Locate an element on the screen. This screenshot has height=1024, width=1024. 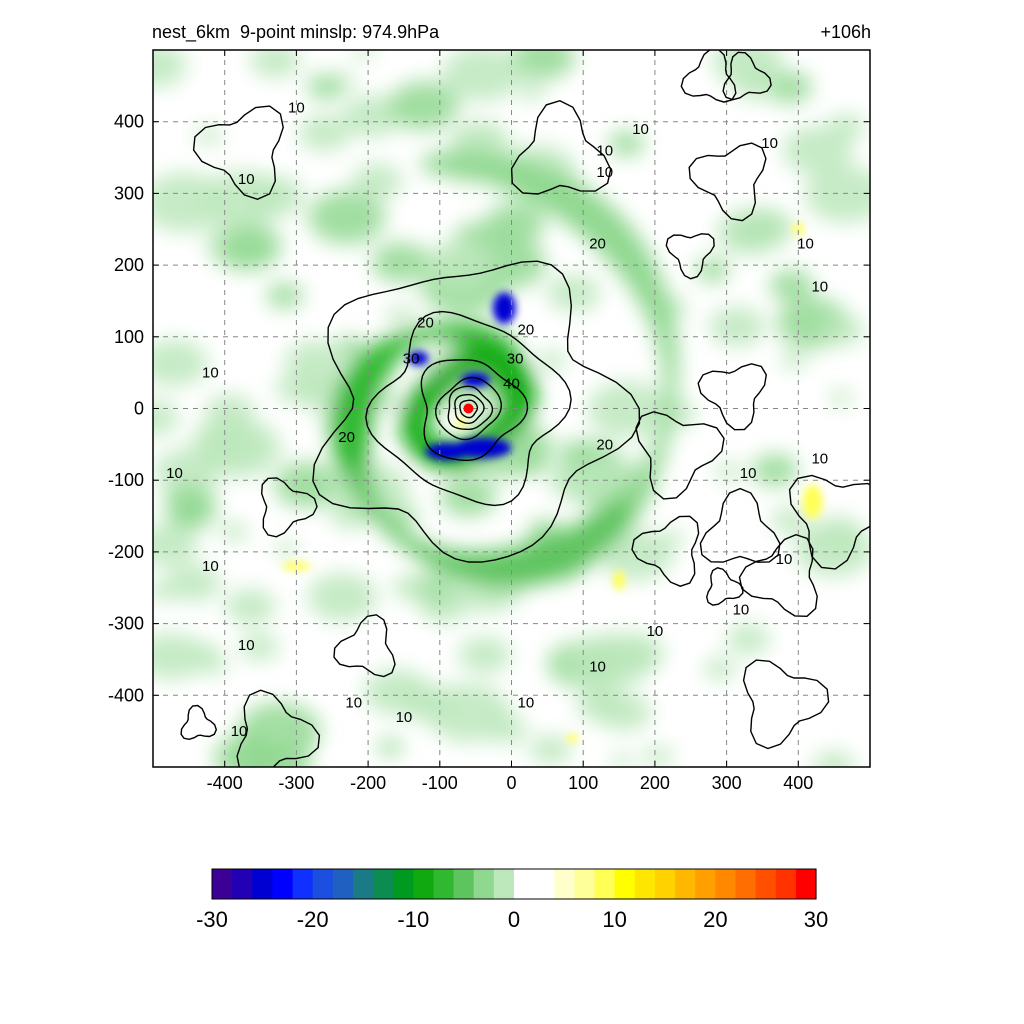
y-tick-label: -400 is located at coordinates (126, 695).